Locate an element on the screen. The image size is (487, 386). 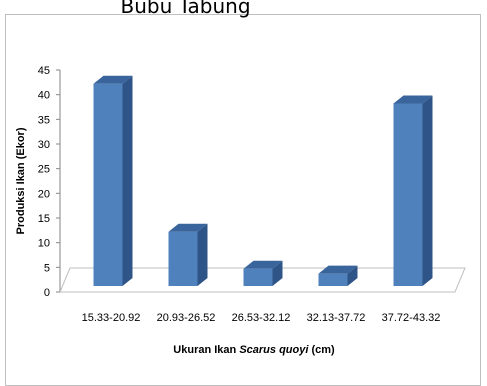
x-axis-label-part1: Ukuran Ikan is located at coordinates (206, 350).